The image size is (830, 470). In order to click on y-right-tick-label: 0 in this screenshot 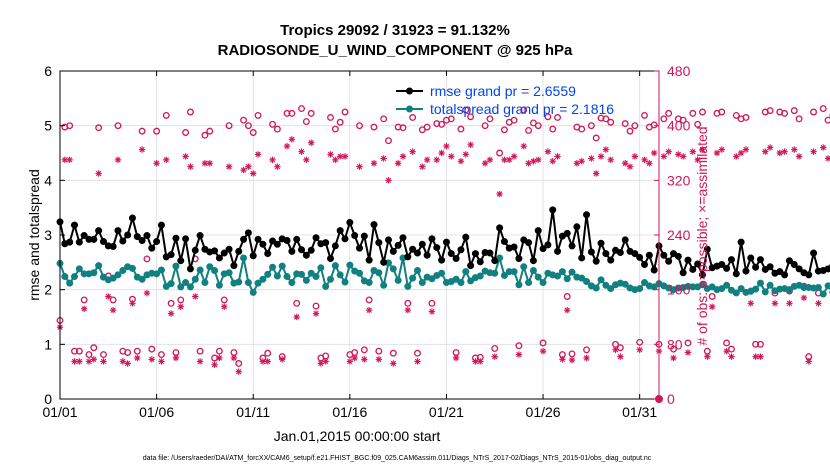, I will do `click(671, 399)`.